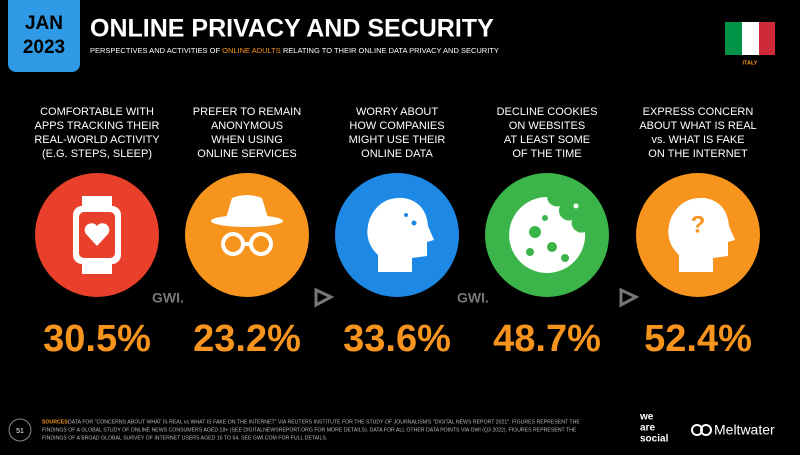  Describe the element at coordinates (697, 126) in the screenshot. I see `stat-label: ABOUT WHAT IS REAL` at that location.